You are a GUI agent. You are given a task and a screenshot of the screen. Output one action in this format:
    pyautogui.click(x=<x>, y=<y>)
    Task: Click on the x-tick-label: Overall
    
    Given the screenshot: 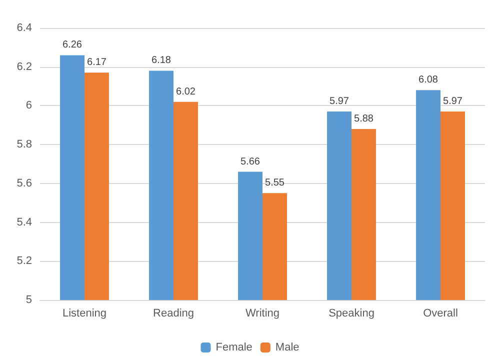 What is the action you would take?
    pyautogui.click(x=440, y=314)
    